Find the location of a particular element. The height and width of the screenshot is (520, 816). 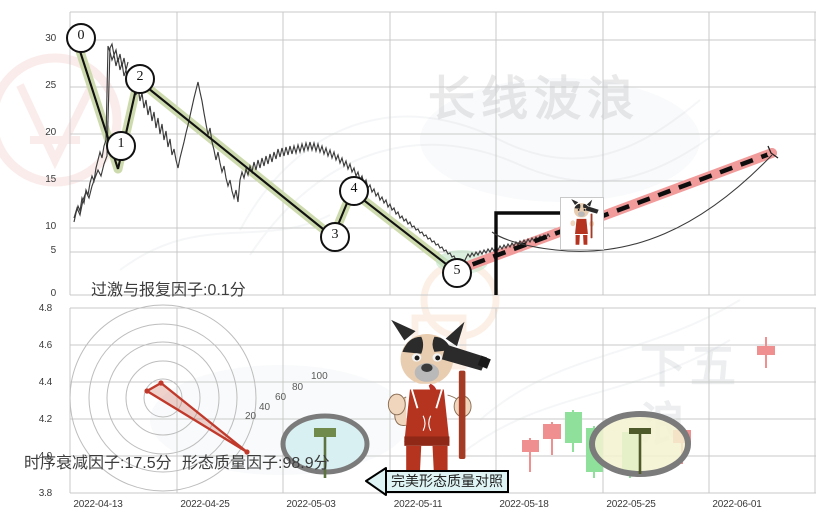

xtick-1: 2022-04-25 is located at coordinates (205, 504).